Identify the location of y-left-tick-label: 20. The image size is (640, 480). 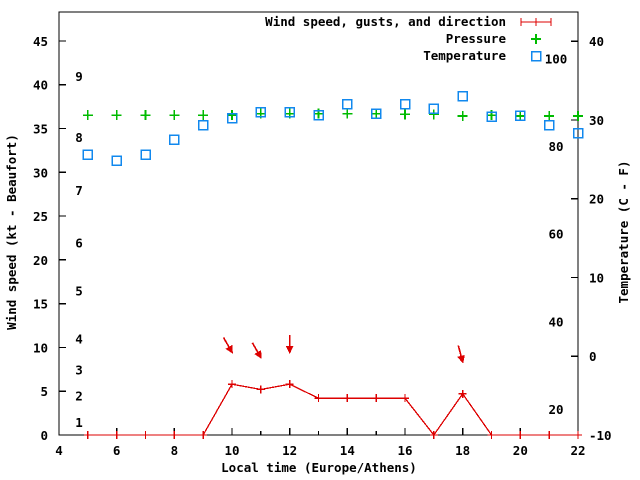
(40, 260).